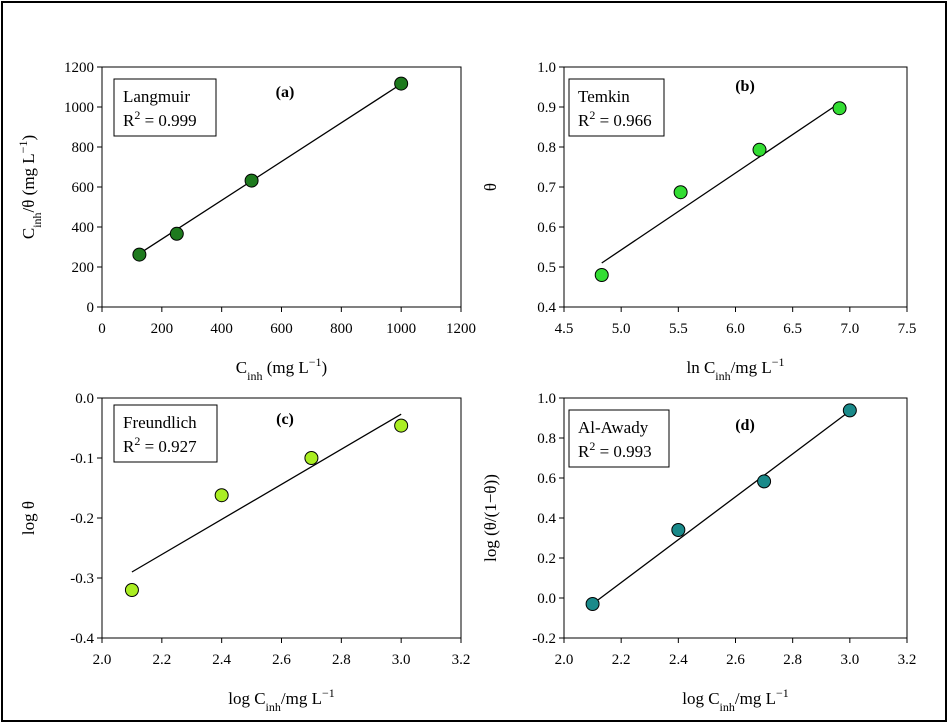 This screenshot has height=727, width=952. What do you see at coordinates (546, 108) in the screenshot?
I see `y-tick-label: 0.9` at bounding box center [546, 108].